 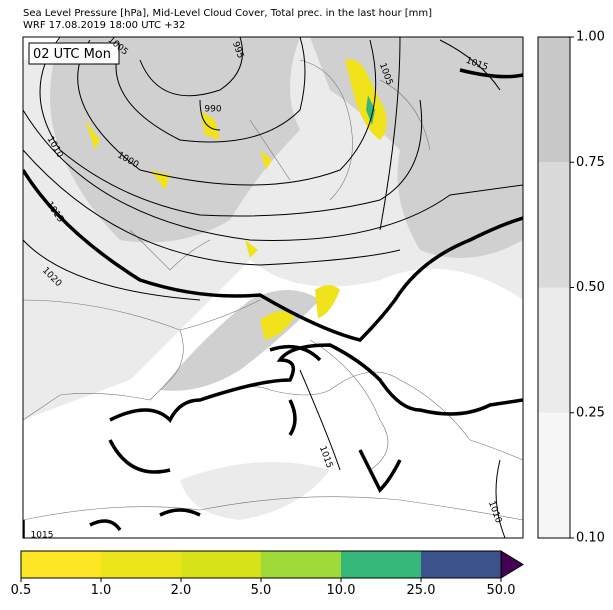 I want to click on colorbar-tick-label: 1.00, so click(x=590, y=37).